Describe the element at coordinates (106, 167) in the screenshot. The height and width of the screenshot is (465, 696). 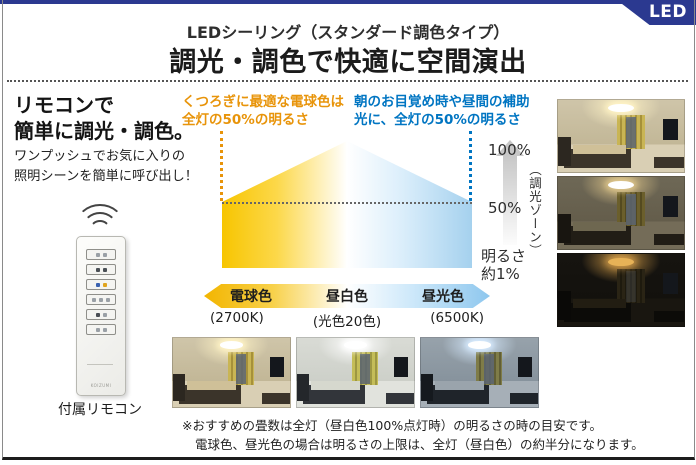
I see `remote-feature-description: ワンプッシュでお気に入りの 照明シーンを簡単に呼び出し！` at that location.